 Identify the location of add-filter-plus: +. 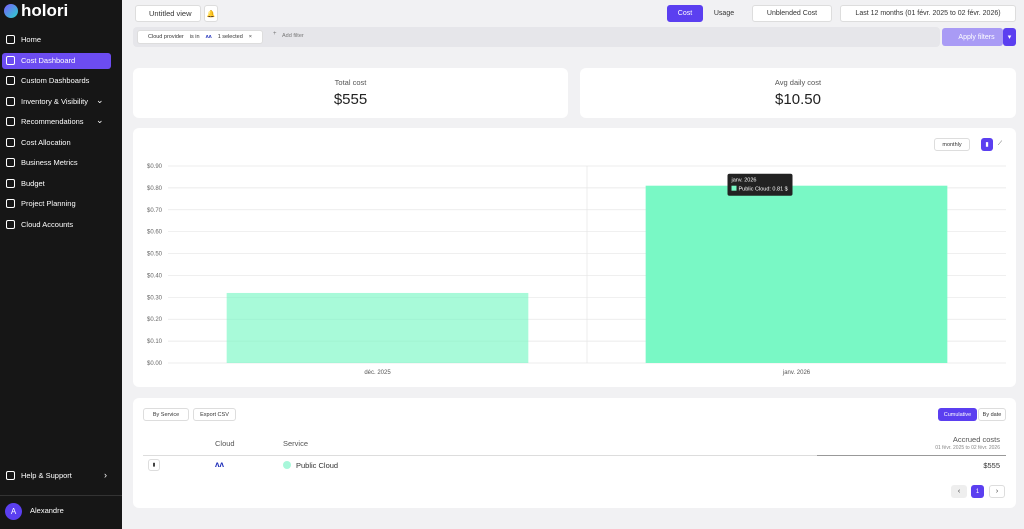
(275, 34).